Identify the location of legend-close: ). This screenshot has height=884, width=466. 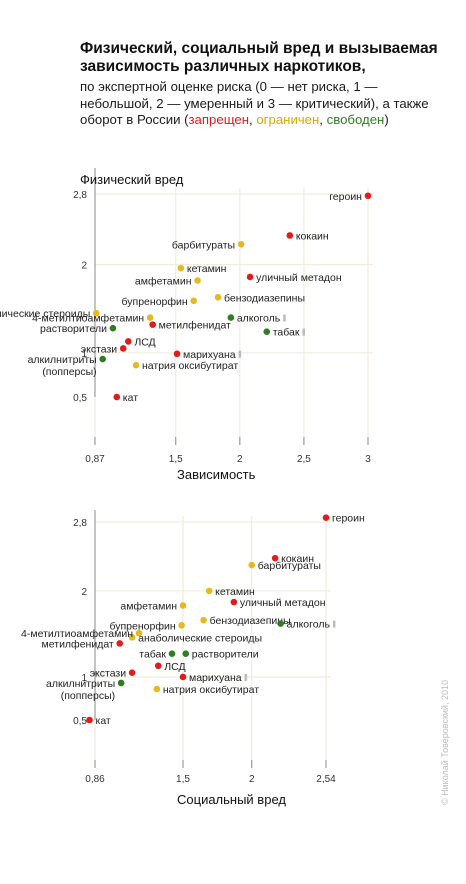
(386, 119).